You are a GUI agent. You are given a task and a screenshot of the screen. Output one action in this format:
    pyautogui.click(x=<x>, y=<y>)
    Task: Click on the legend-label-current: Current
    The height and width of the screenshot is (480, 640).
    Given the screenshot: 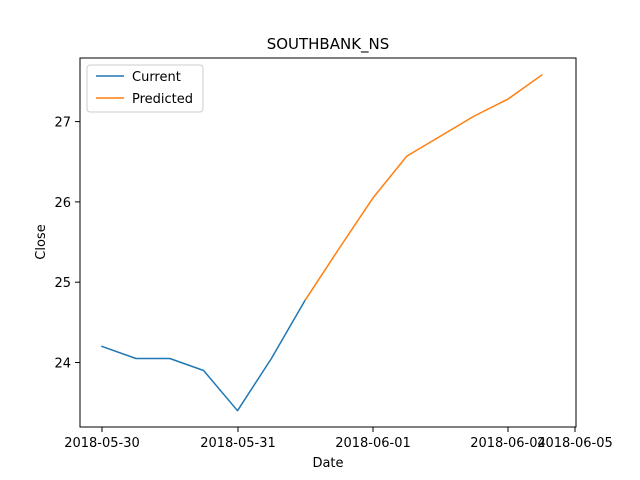 What is the action you would take?
    pyautogui.click(x=156, y=77)
    